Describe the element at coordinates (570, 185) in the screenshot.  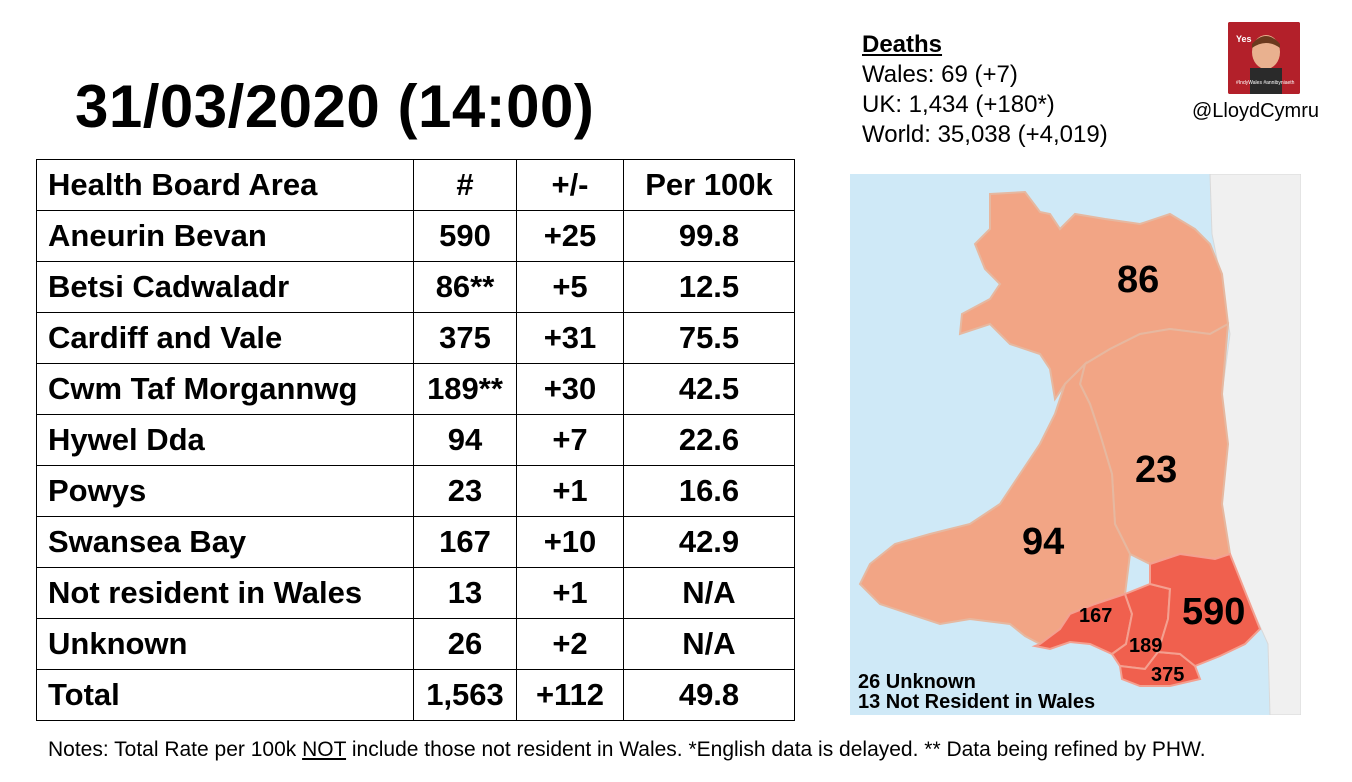
I see `col-header-change: +/-` at that location.